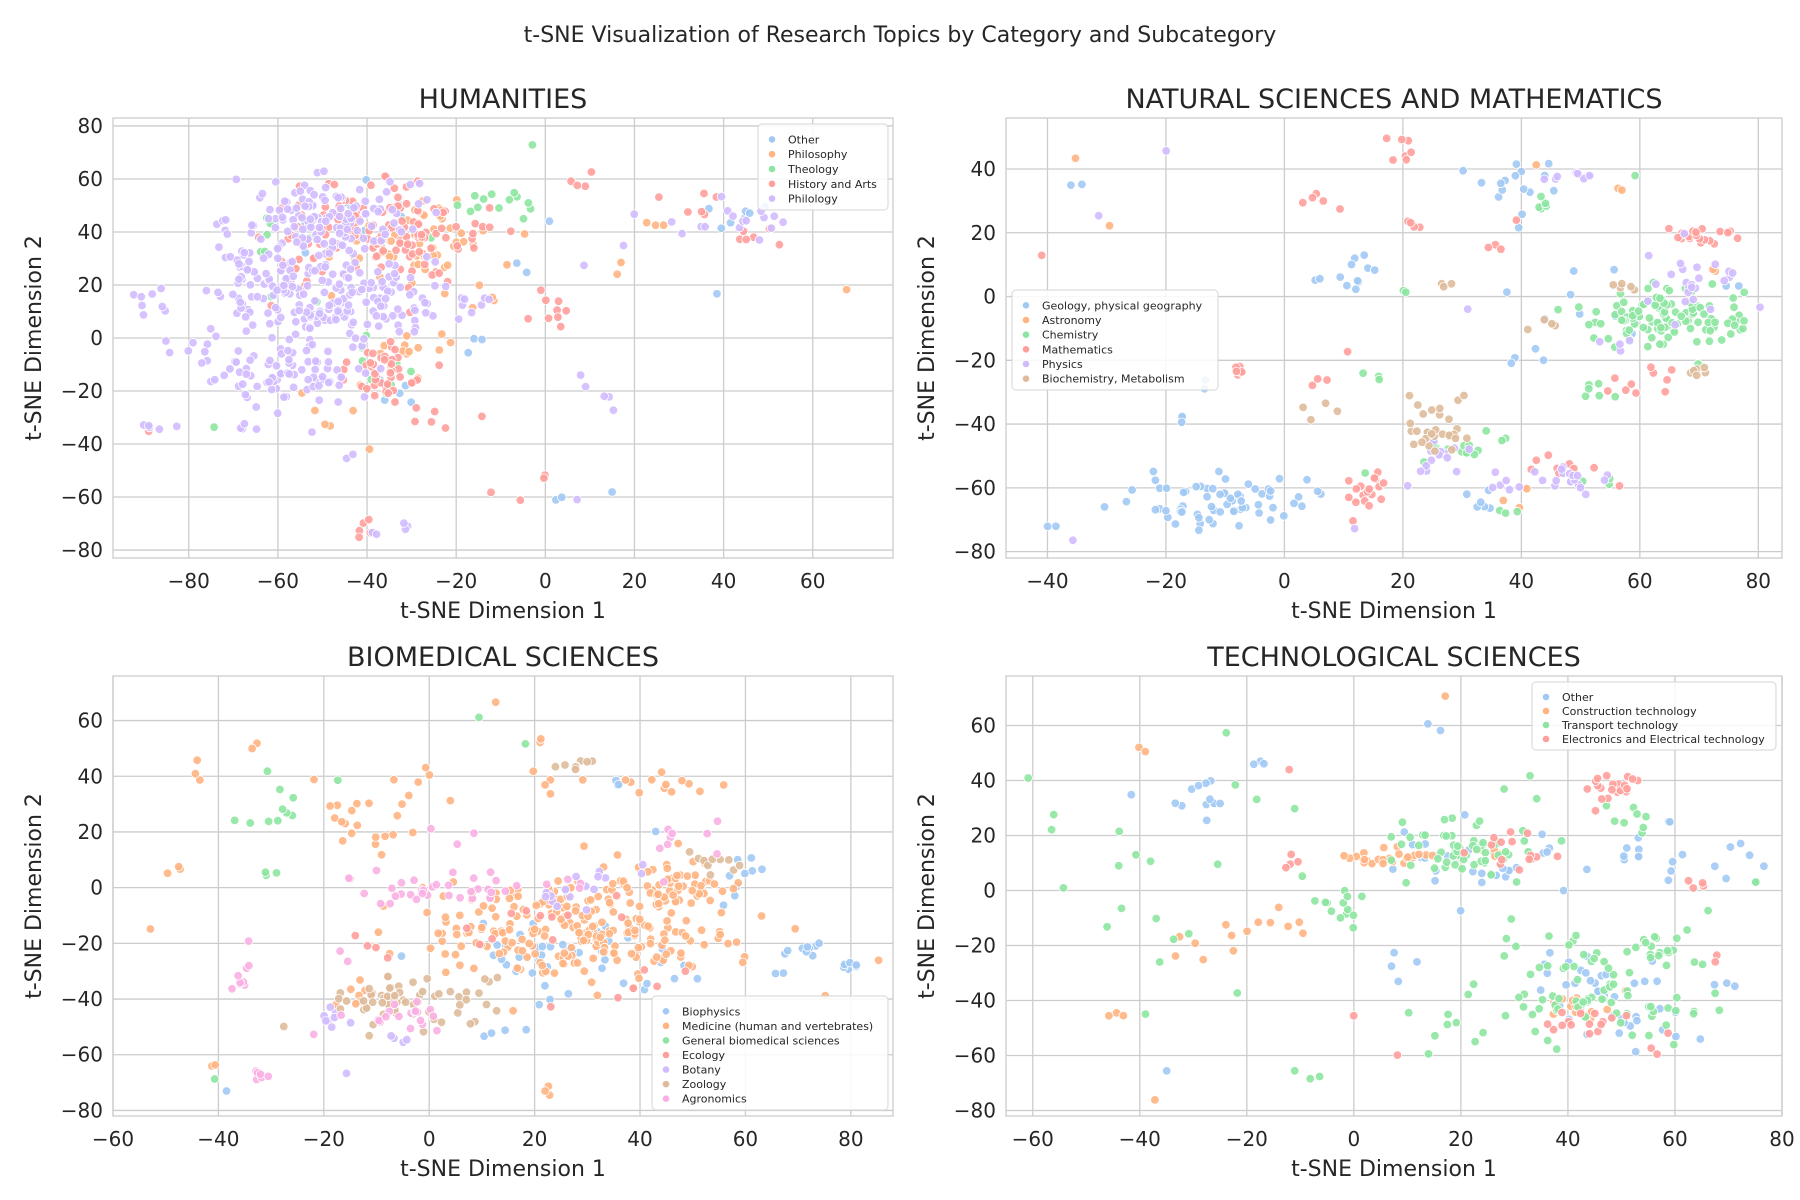 The width and height of the screenshot is (1800, 1200). Describe the element at coordinates (983, 726) in the screenshot. I see `y-tick-label: 60` at that location.